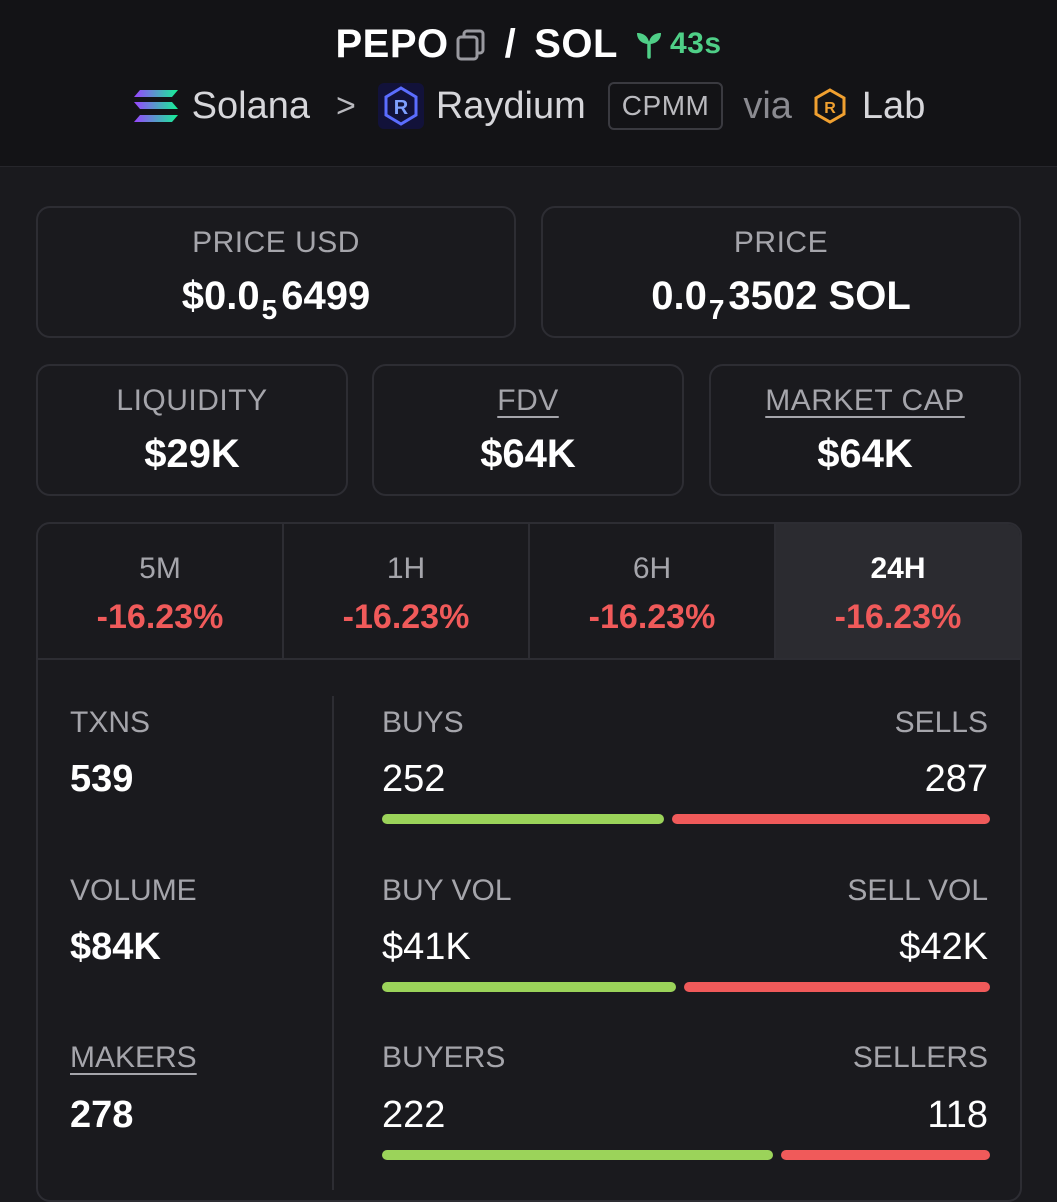 This screenshot has width=1057, height=1202. Describe the element at coordinates (576, 43) in the screenshot. I see `quote-token-symbol: SOL` at that location.